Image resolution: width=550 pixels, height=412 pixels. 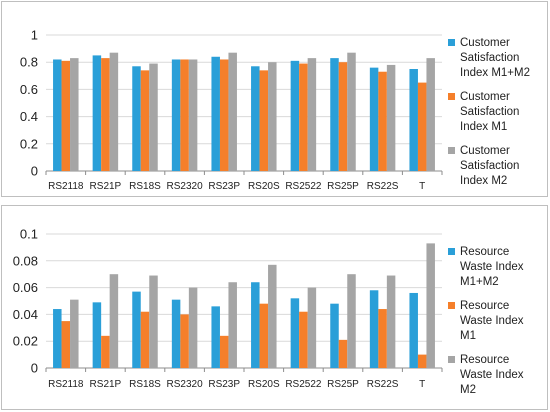 What do you see at coordinates (495, 58) in the screenshot?
I see `legend-label: Customer Satisfaction Index M1+M2` at bounding box center [495, 58].